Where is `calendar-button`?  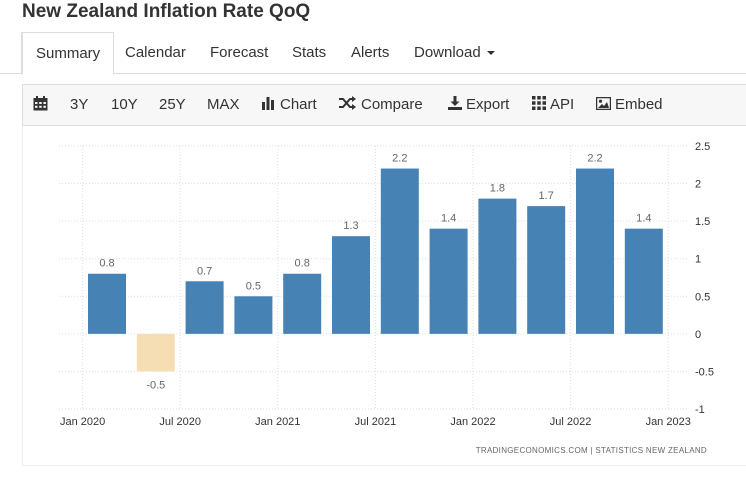
calendar-button is located at coordinates (42, 105).